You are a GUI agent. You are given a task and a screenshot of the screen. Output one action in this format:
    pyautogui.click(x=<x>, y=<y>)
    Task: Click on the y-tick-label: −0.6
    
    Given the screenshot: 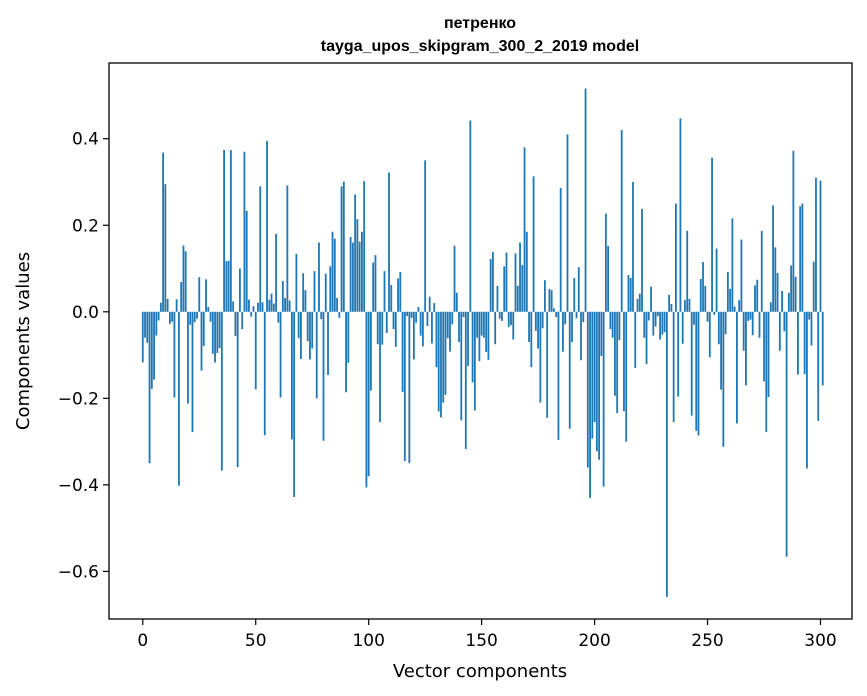 What is the action you would take?
    pyautogui.click(x=78, y=572)
    